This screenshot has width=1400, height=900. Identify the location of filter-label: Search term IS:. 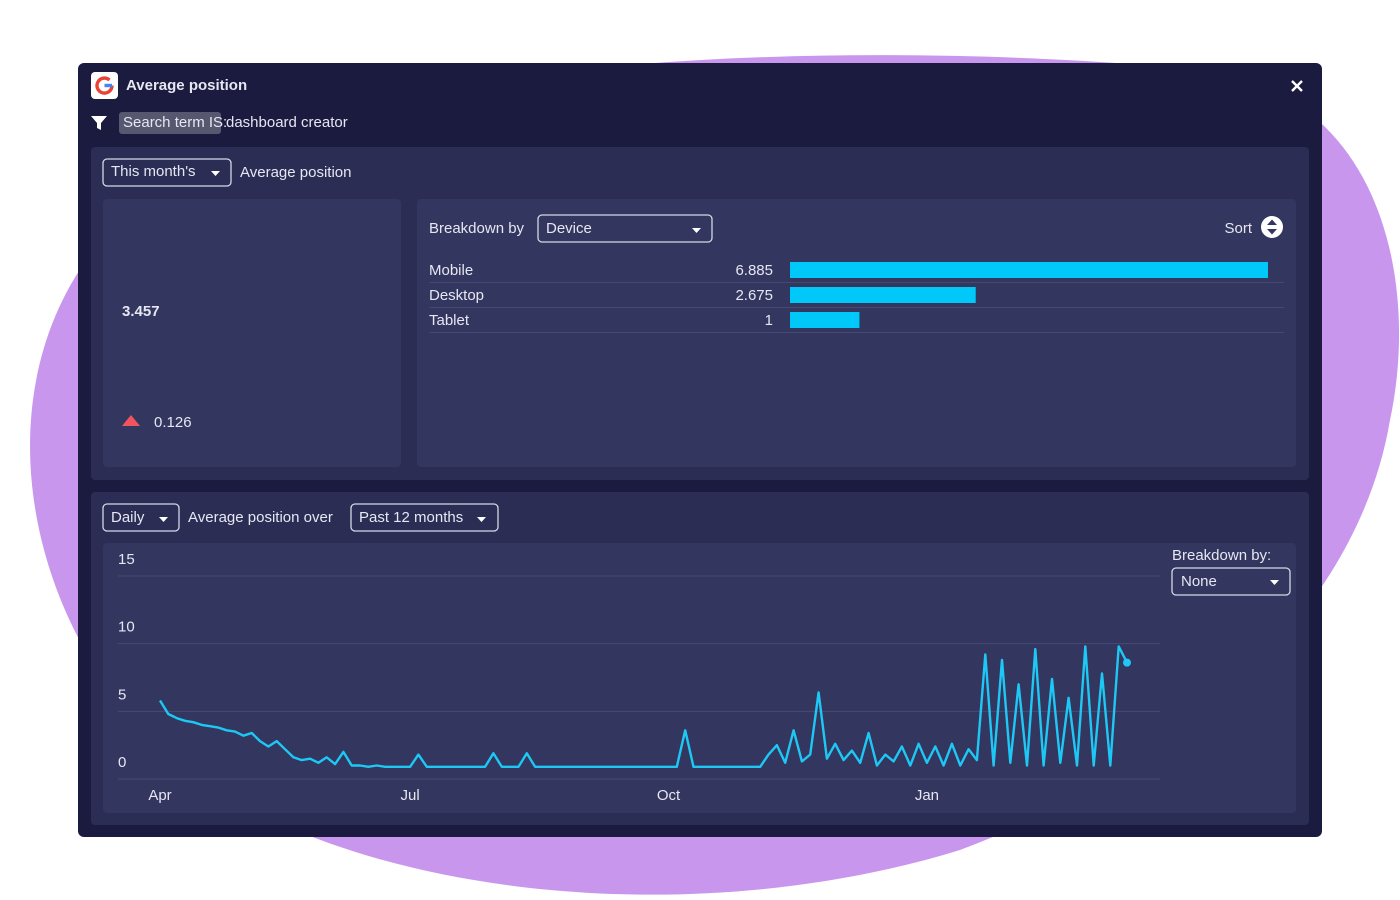
(175, 122).